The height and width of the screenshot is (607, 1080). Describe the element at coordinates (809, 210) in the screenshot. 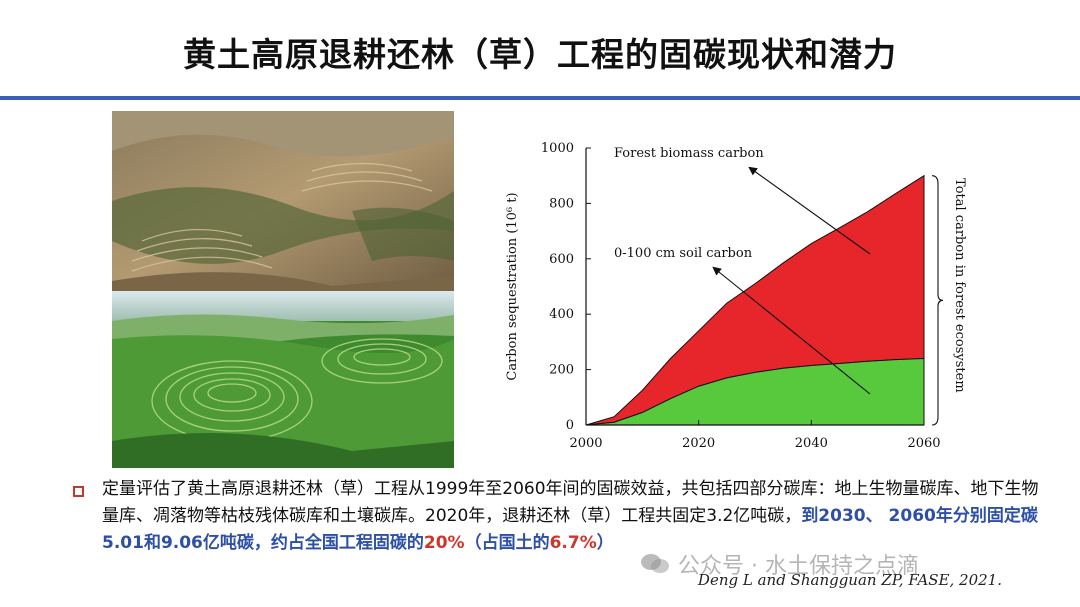

I see `forest-arrow` at that location.